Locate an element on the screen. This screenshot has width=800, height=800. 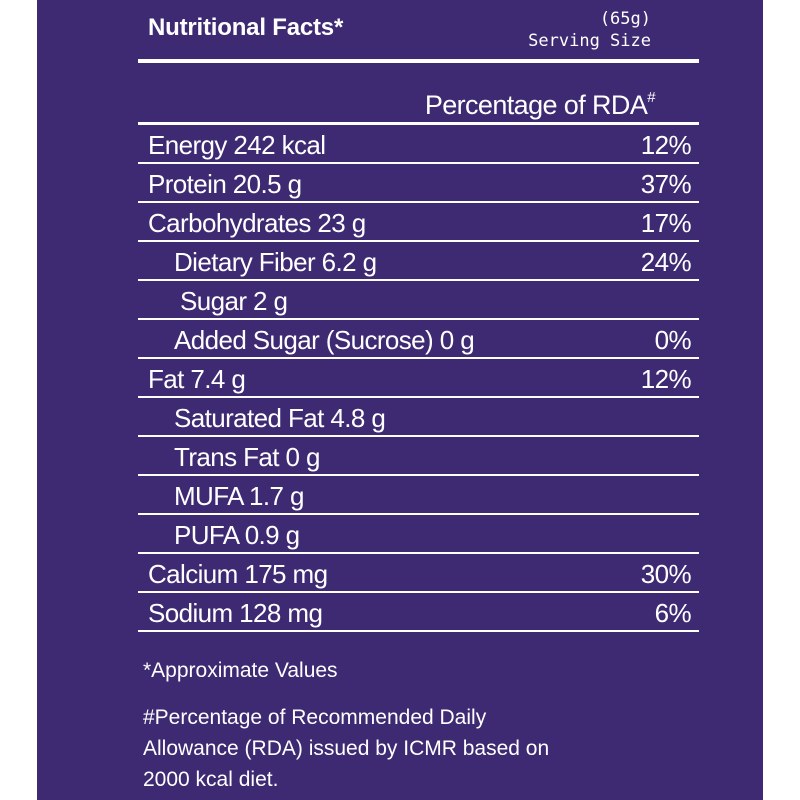
row-percentage: 17% is located at coordinates (666, 223).